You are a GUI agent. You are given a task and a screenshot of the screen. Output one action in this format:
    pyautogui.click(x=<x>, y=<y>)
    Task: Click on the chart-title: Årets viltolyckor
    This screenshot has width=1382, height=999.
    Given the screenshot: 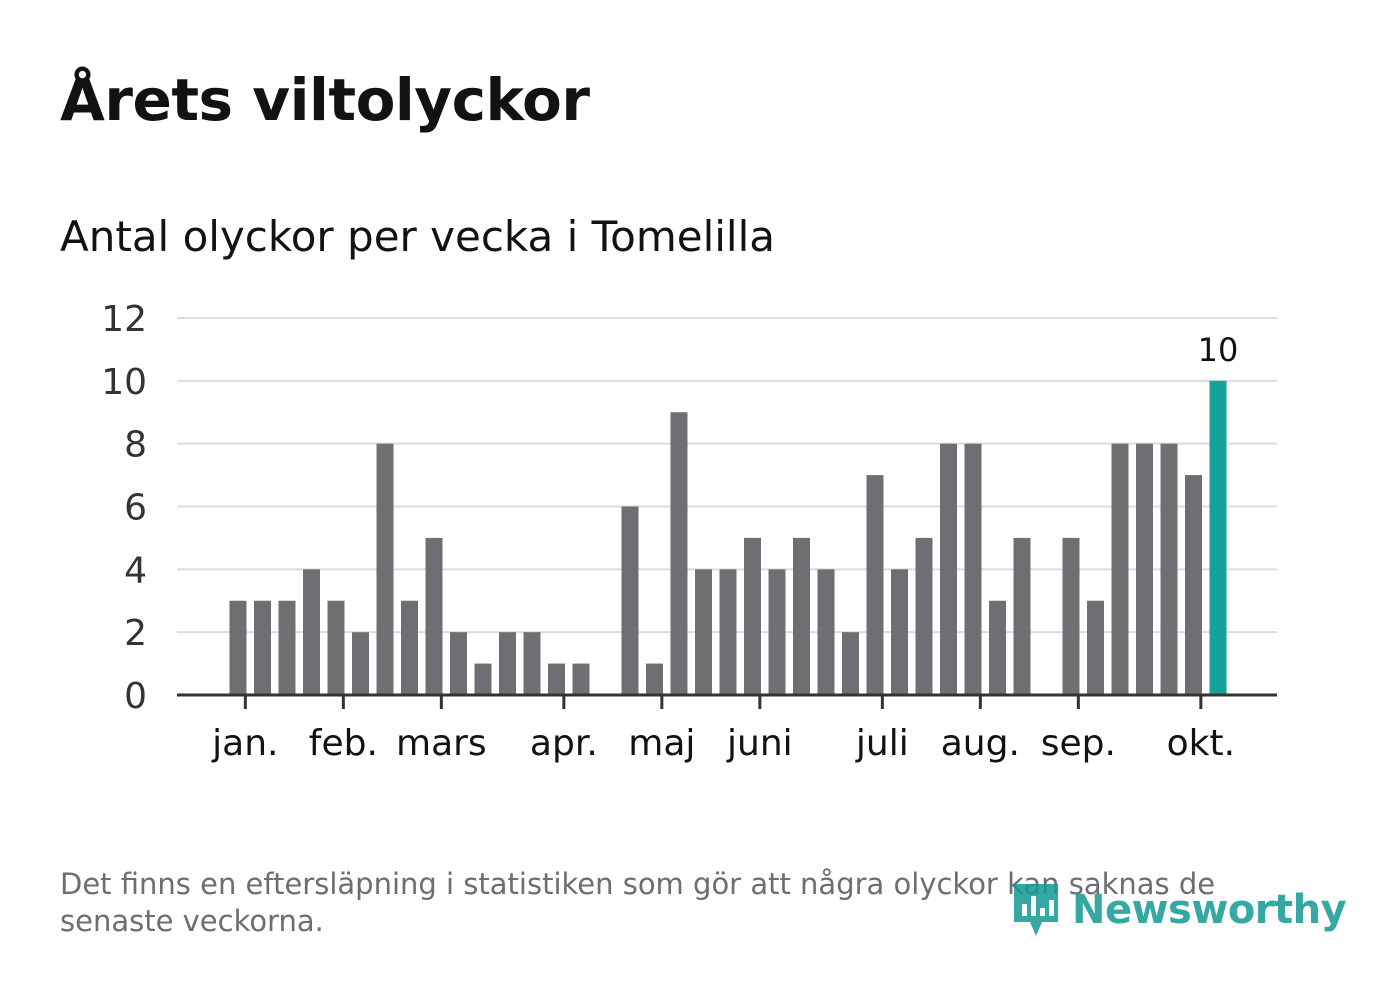 What is the action you would take?
    pyautogui.click(x=325, y=100)
    